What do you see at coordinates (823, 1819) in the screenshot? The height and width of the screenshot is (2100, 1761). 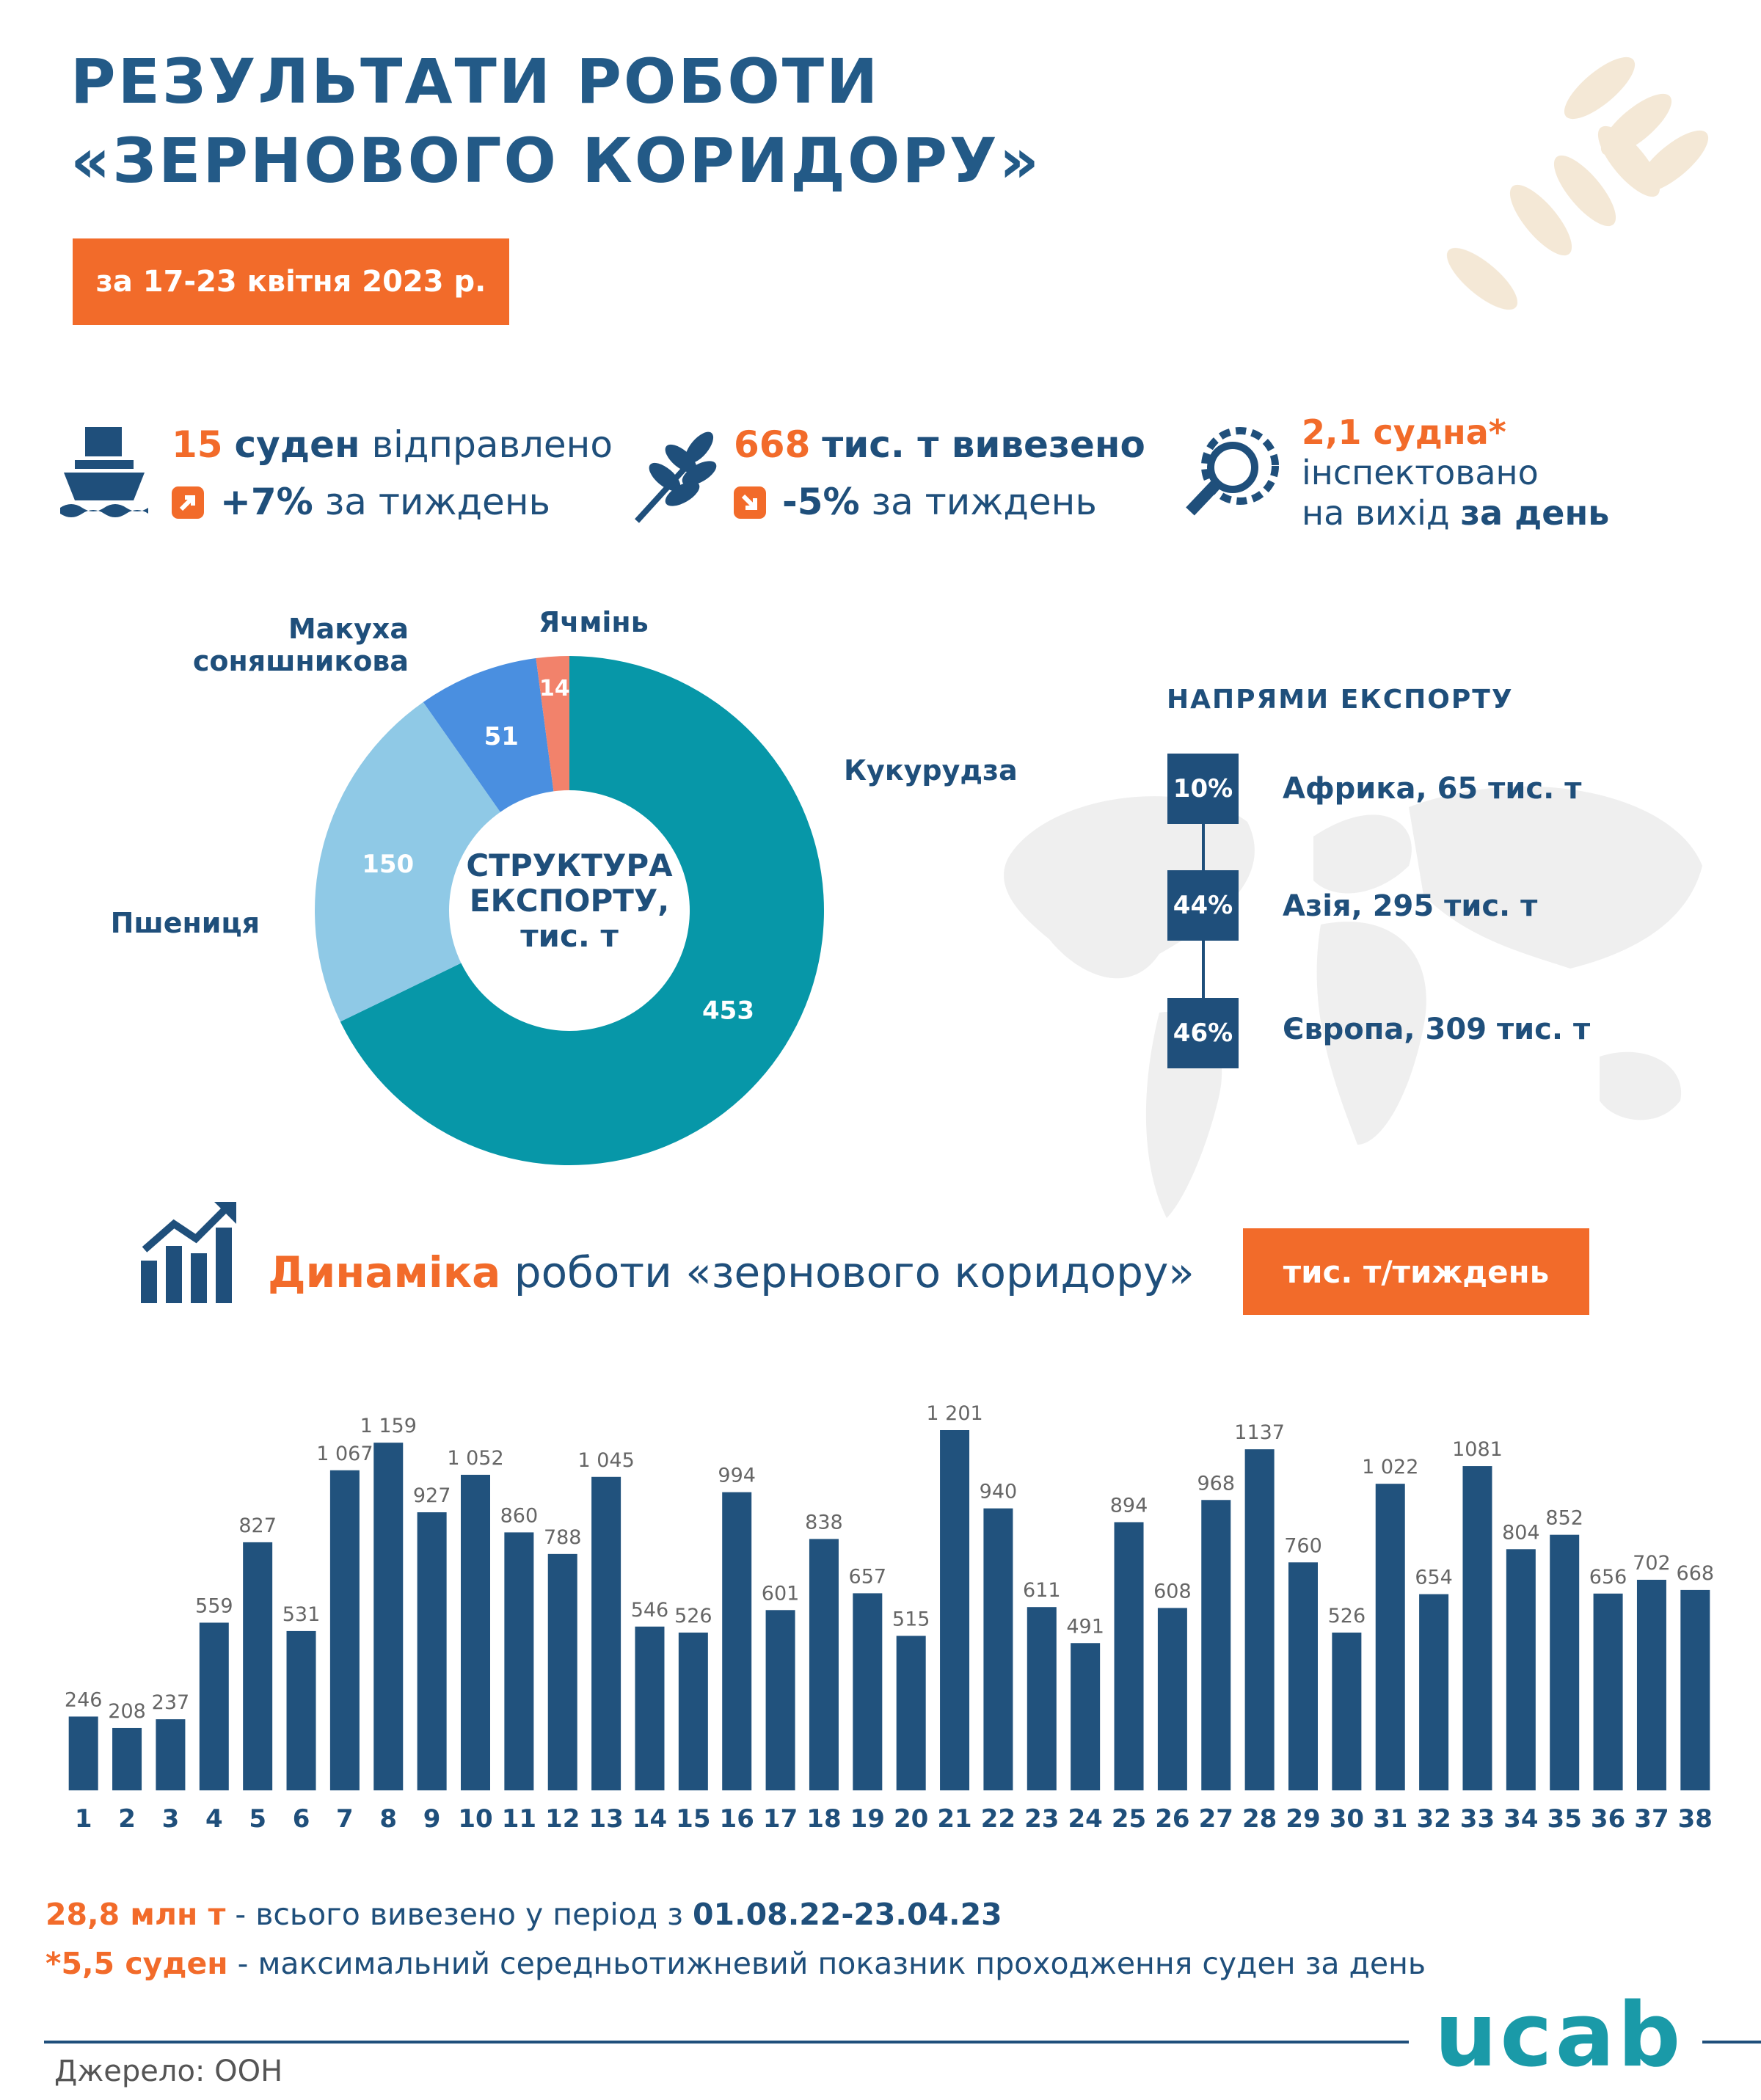 I see `x-tick-label: 18` at bounding box center [823, 1819].